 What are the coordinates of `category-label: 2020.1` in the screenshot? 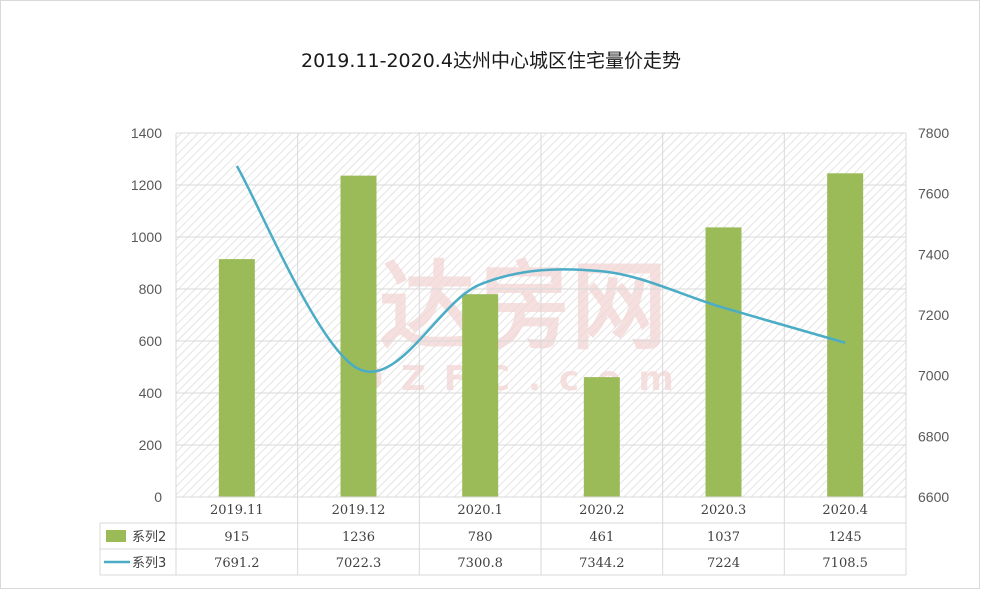 It's located at (480, 510).